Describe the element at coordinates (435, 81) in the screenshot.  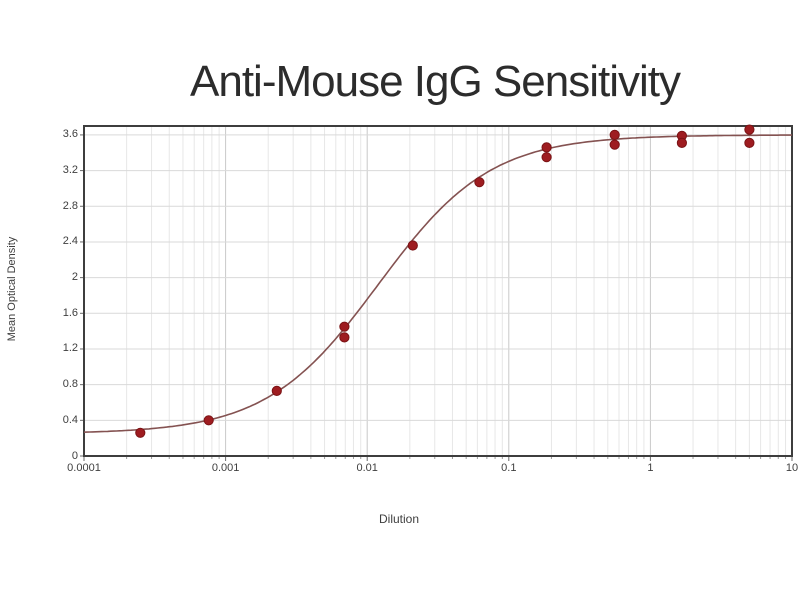
I see `chart-title: Anti-Mouse IgG Sensitivity` at that location.